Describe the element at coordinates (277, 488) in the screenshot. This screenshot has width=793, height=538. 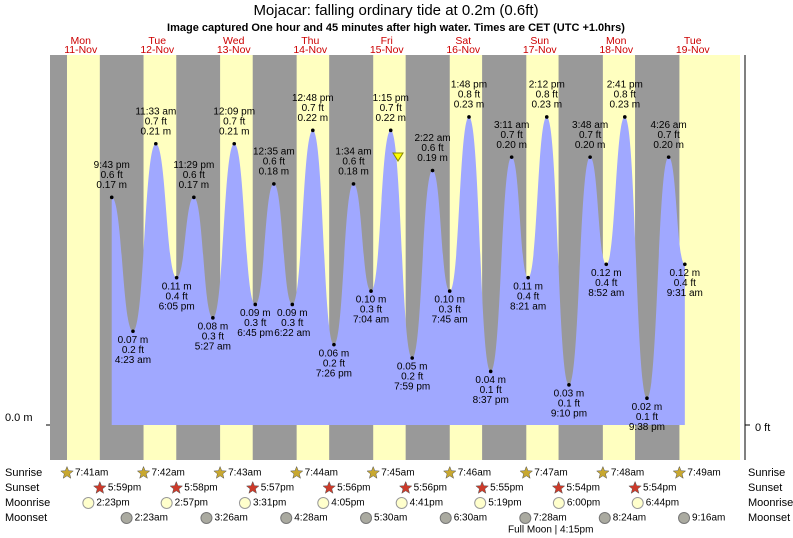
I see `sunset-time: 5:57pm` at that location.